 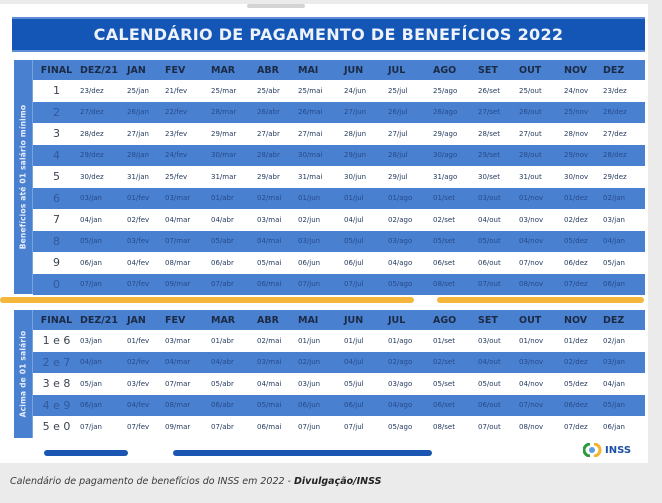 What do you see at coordinates (23, 177) in the screenshot?
I see `side-label-box: Benefícios até 01 salário mínimo` at bounding box center [23, 177].